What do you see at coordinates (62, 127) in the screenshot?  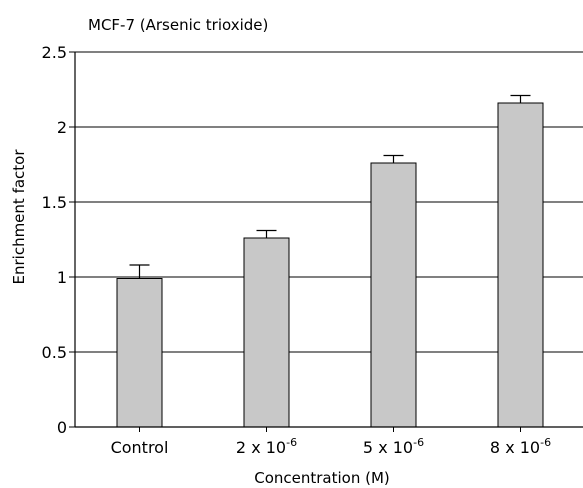 I see `y-tick-label: 2` at bounding box center [62, 127].